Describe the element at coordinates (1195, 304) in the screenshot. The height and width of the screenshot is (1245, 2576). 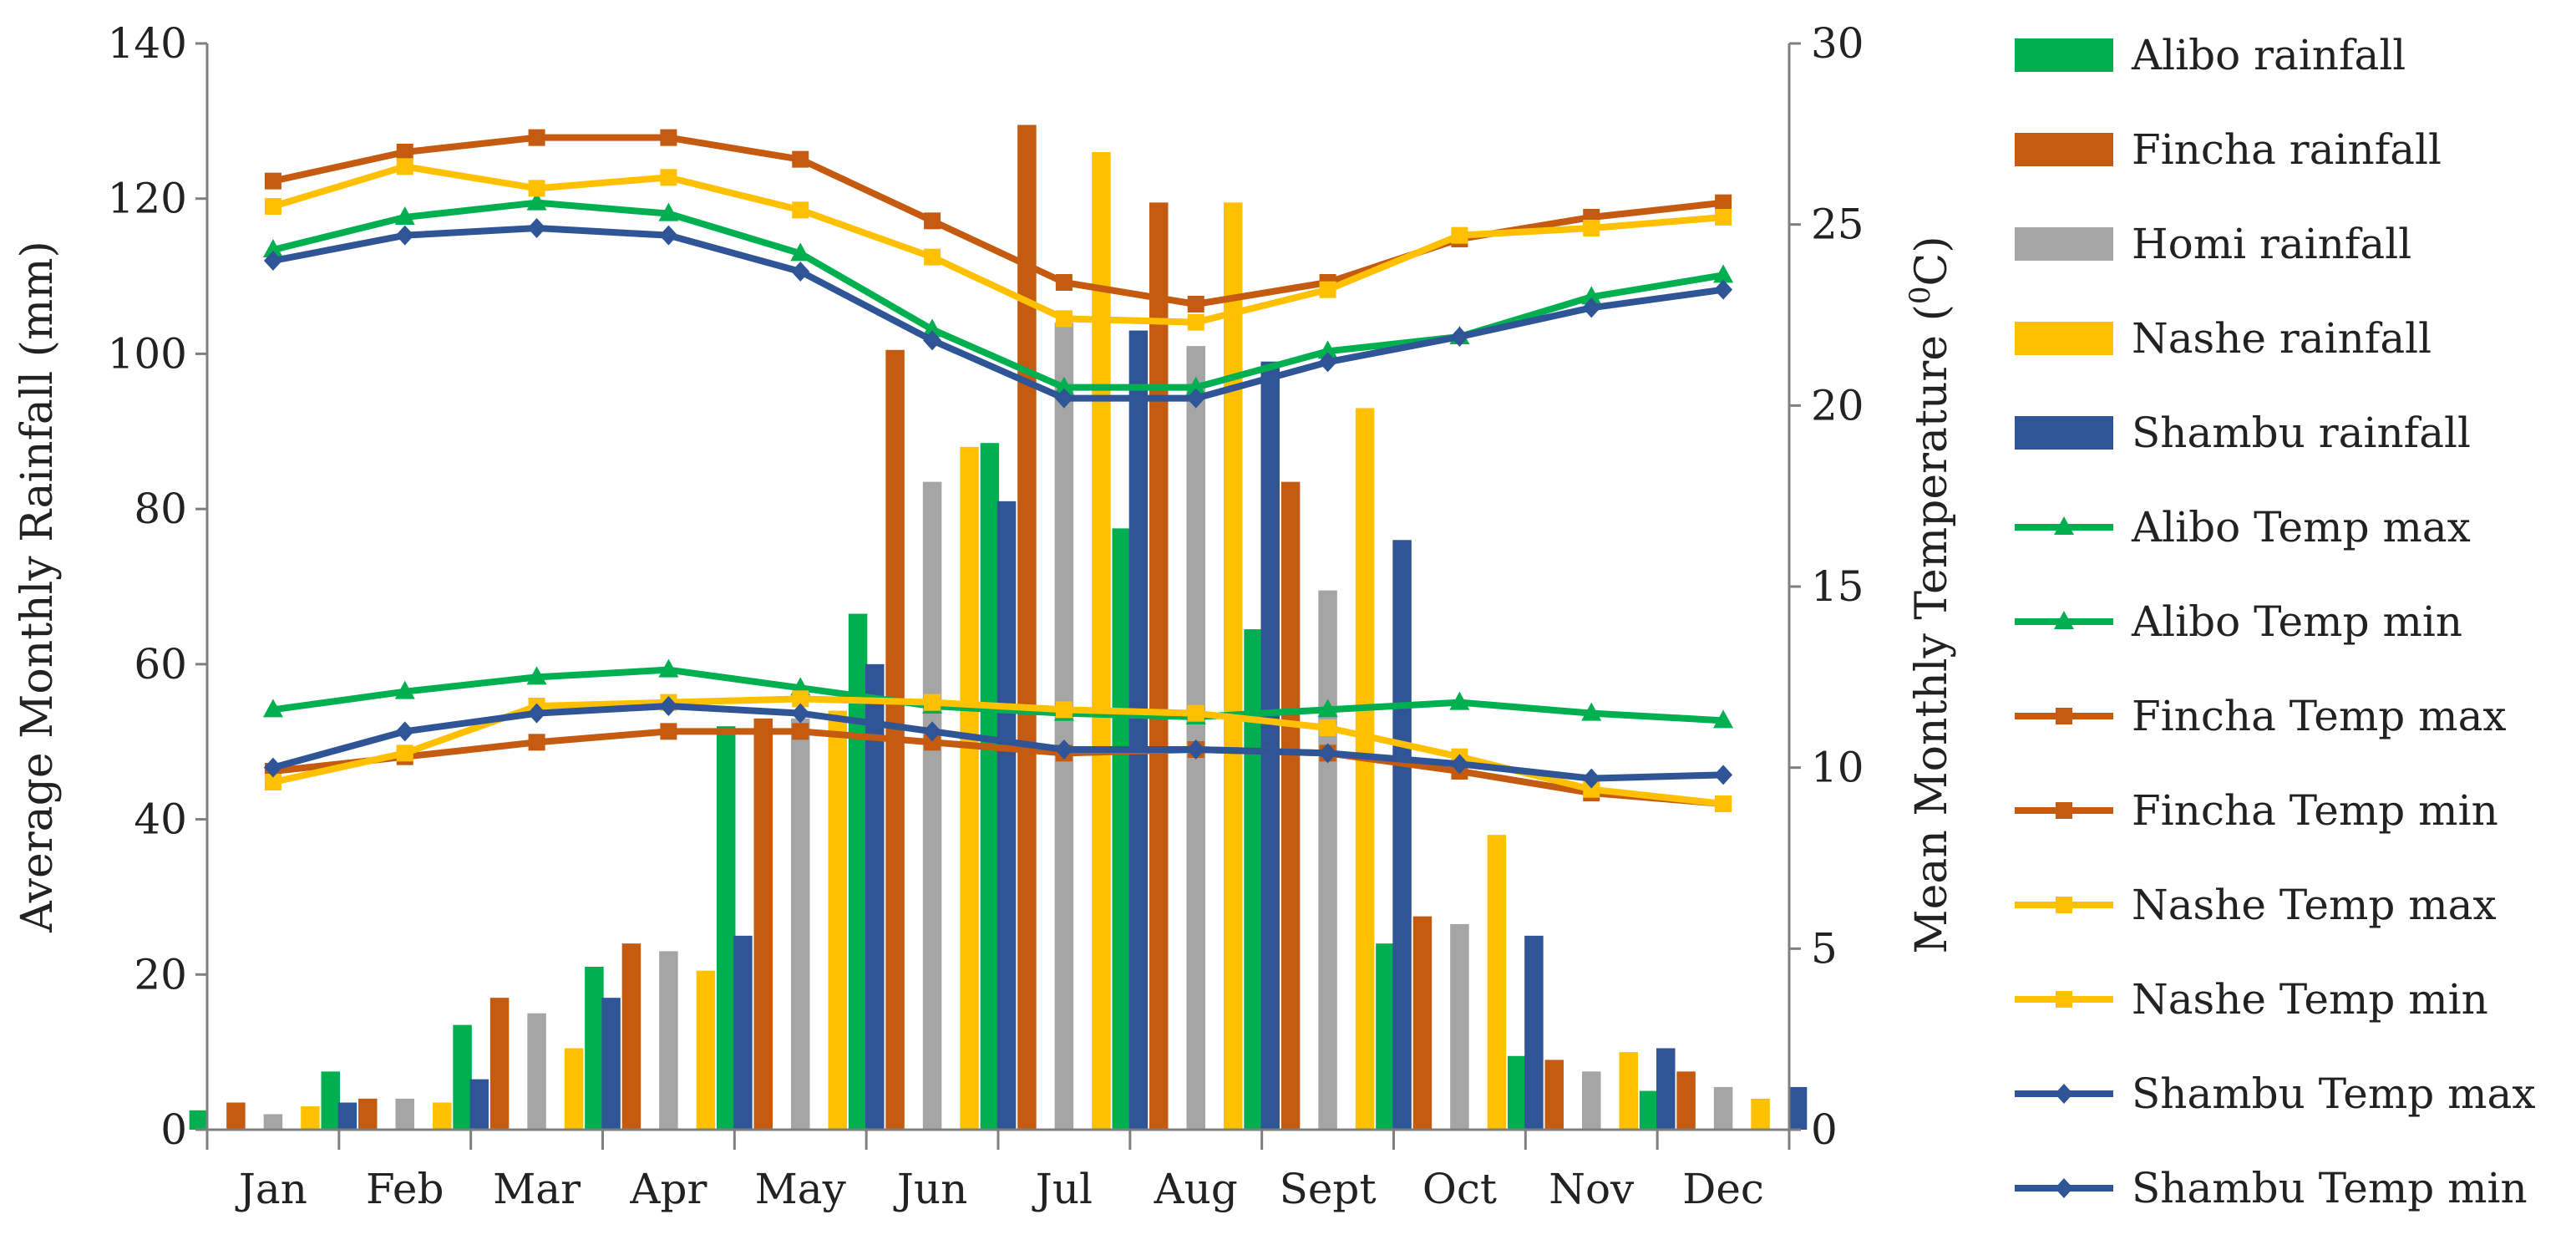
I see `point-fincha-temp-max-aug` at that location.